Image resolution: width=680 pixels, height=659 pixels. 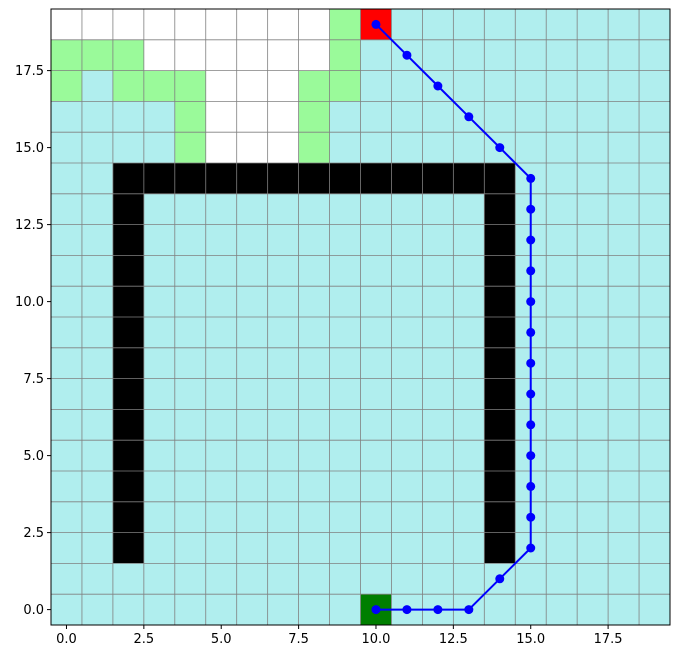 What do you see at coordinates (298, 639) in the screenshot?
I see `x-tick-label: 7.5` at bounding box center [298, 639].